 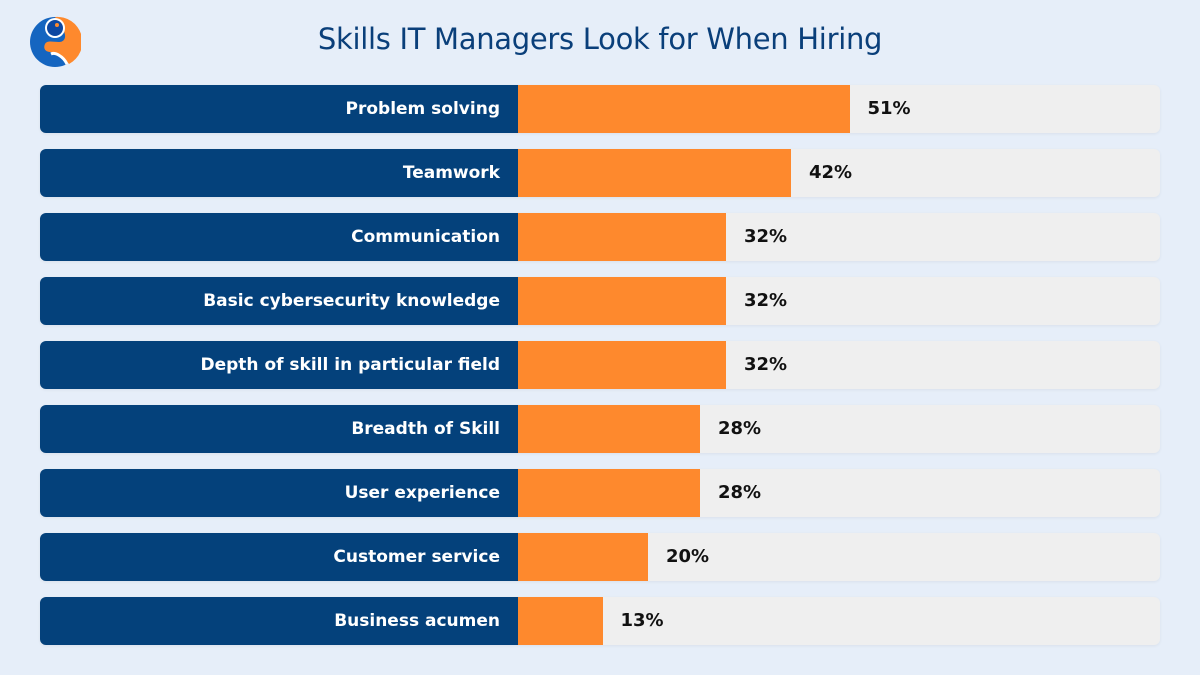 What do you see at coordinates (642, 620) in the screenshot?
I see `value-label: 13%` at bounding box center [642, 620].